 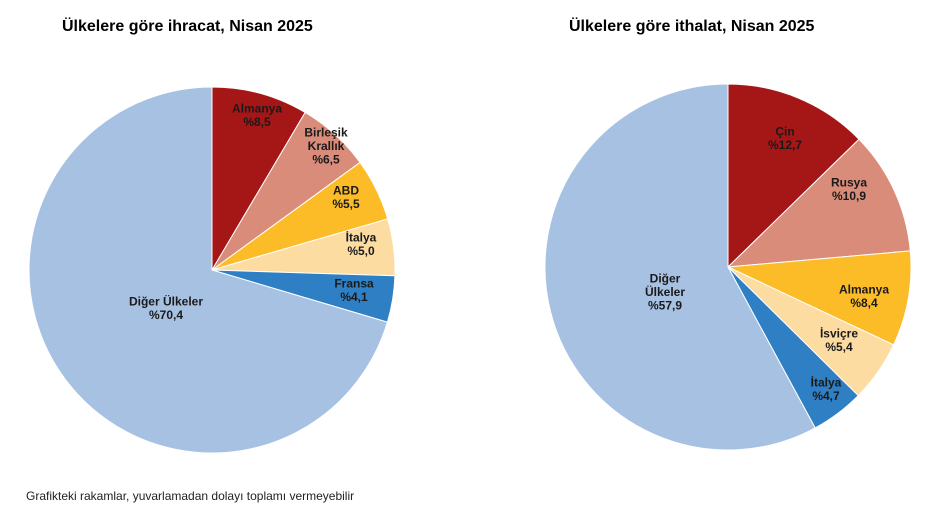 What do you see at coordinates (257, 115) in the screenshot?
I see `export-slice-label-0: Almanya %8,5` at bounding box center [257, 115].